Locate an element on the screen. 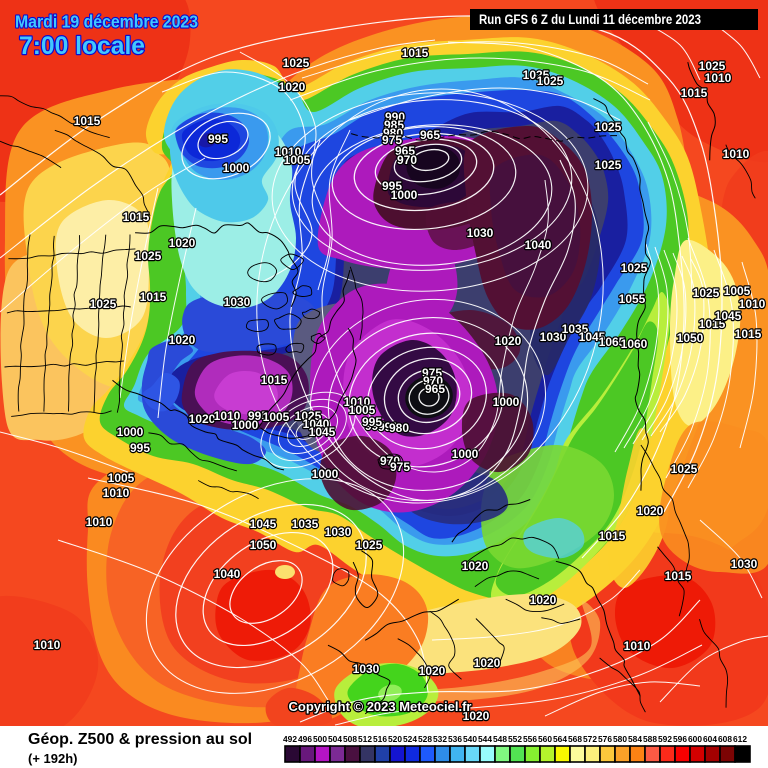  svg-text: 1005 is located at coordinates (737, 291).